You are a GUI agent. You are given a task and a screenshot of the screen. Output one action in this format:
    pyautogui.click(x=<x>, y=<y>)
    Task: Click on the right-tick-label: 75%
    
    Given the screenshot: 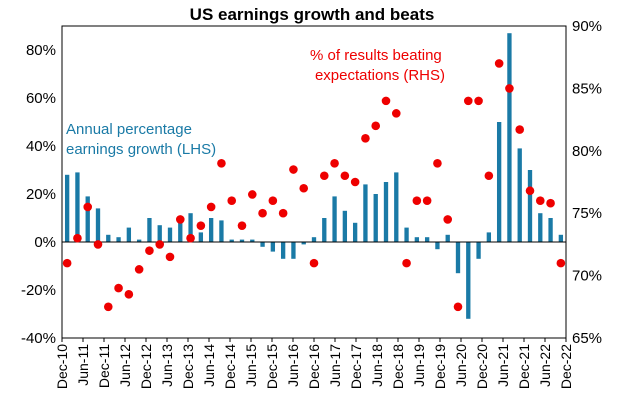 What is the action you would take?
    pyautogui.click(x=587, y=213)
    